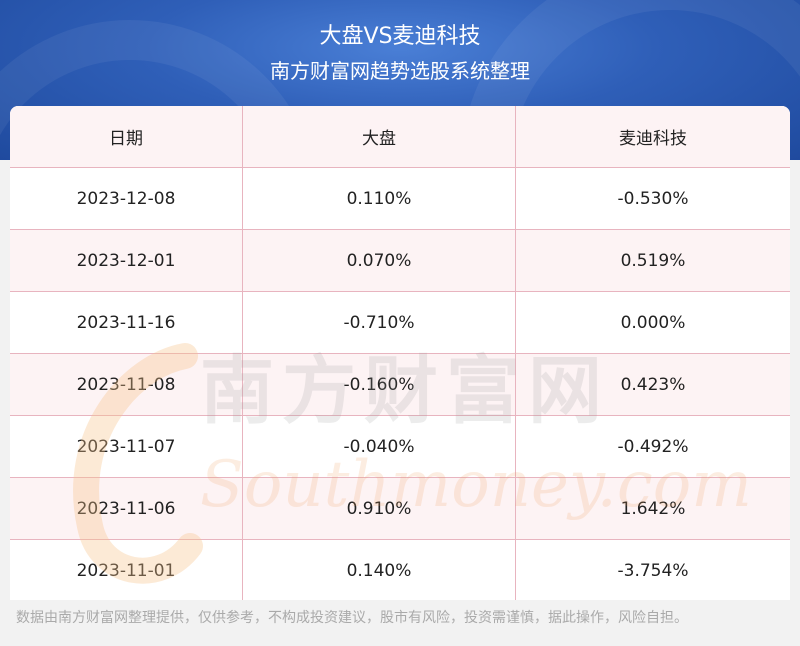 Image resolution: width=800 pixels, height=646 pixels. What do you see at coordinates (379, 570) in the screenshot?
I see `market-change-cell: 0.140%` at bounding box center [379, 570].